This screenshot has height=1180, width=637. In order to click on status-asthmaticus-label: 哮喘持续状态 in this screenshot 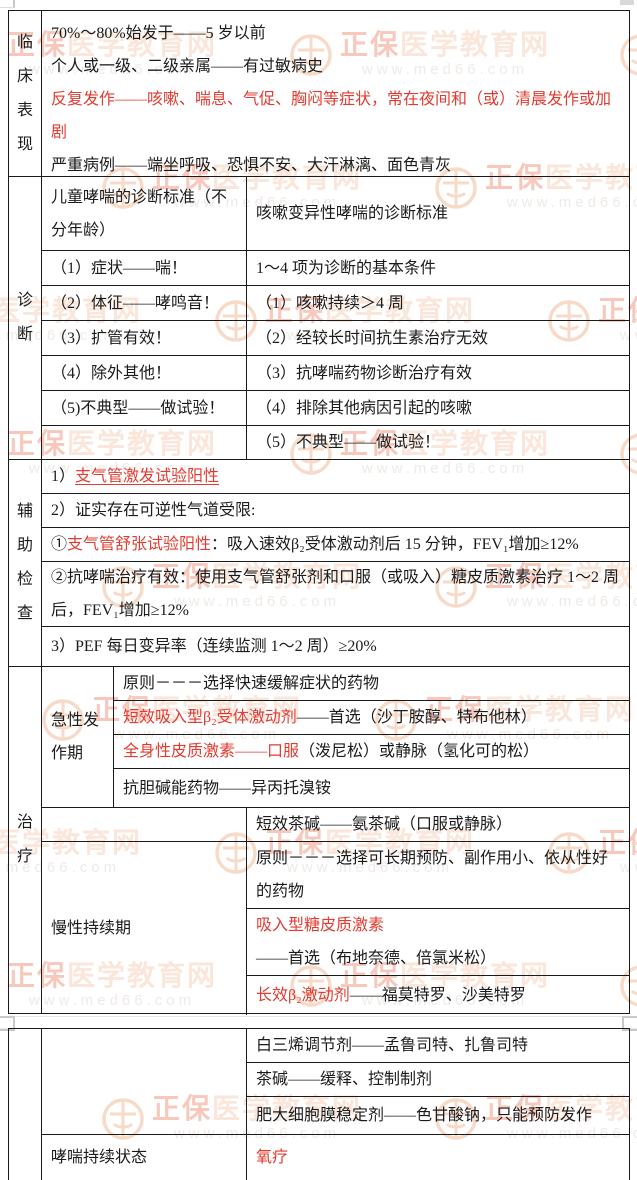, I will do `click(144, 1157)`.